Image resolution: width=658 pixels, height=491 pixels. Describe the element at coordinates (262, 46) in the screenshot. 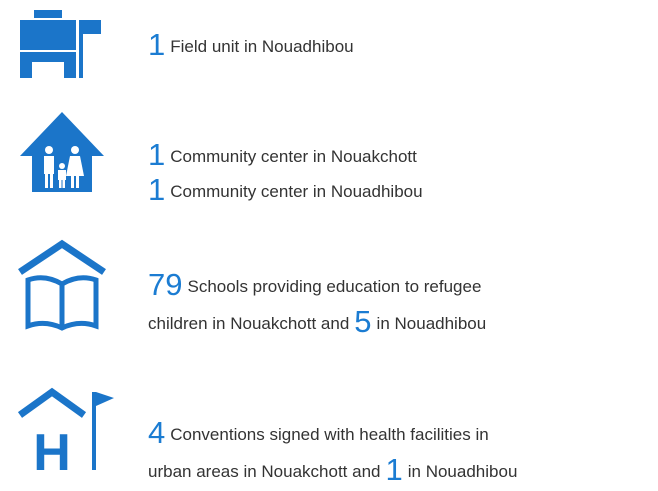

I see `stat-text: Field unit in Nouadhibou` at that location.